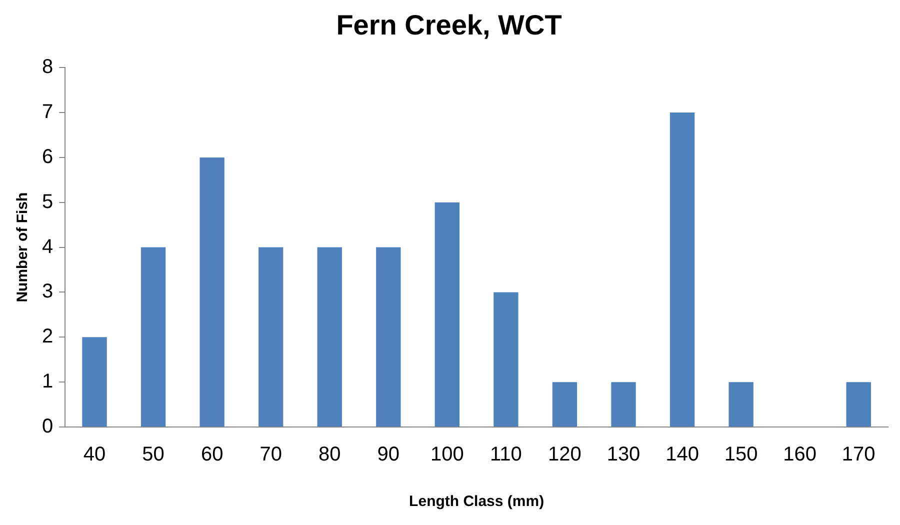 The height and width of the screenshot is (525, 900). Describe the element at coordinates (48, 247) in the screenshot. I see `y-tick-label: 4` at that location.